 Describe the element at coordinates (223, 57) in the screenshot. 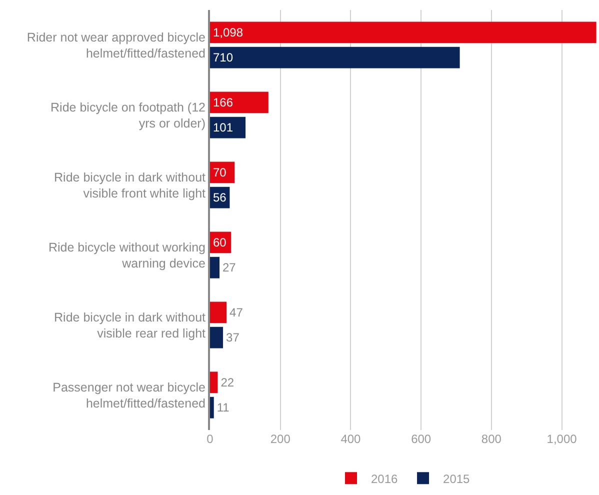

I see `data-label: 710` at that location.